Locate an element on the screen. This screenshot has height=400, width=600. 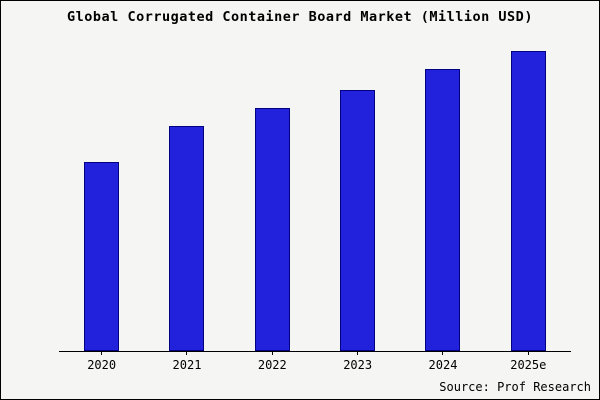
bar-2021 is located at coordinates (187, 238).